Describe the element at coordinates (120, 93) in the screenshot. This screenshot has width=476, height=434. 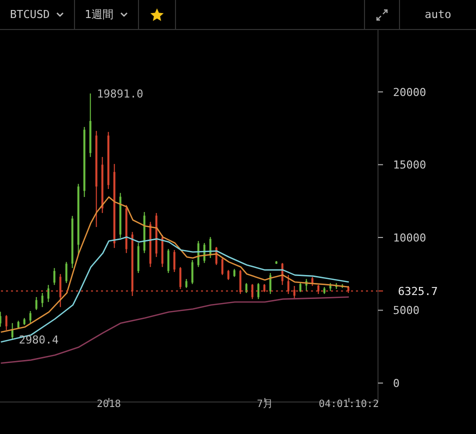
I see `annotation: 19891.0` at that location.